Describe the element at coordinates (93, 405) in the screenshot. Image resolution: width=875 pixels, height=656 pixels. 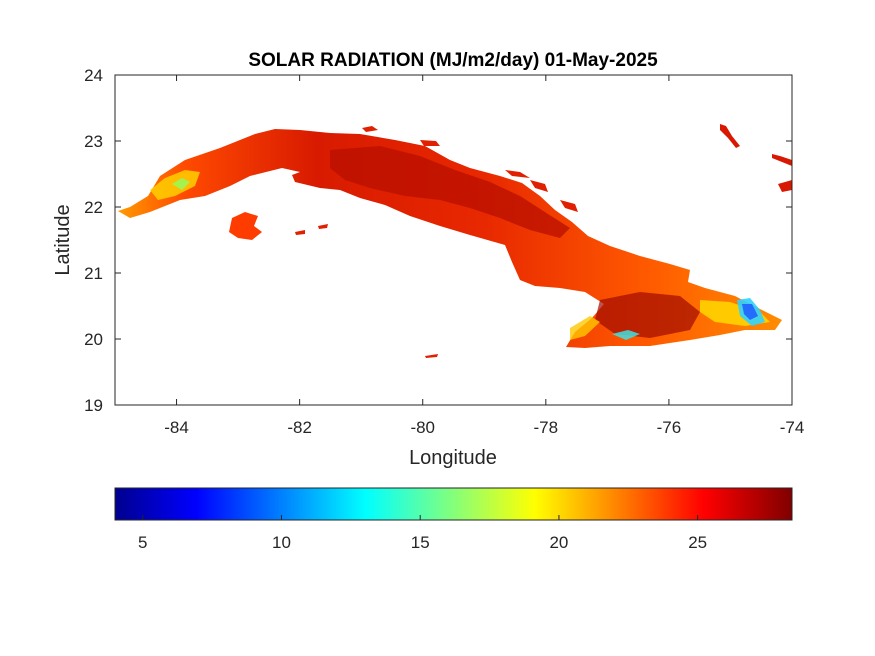
I see `y-tick-label: 19` at that location.